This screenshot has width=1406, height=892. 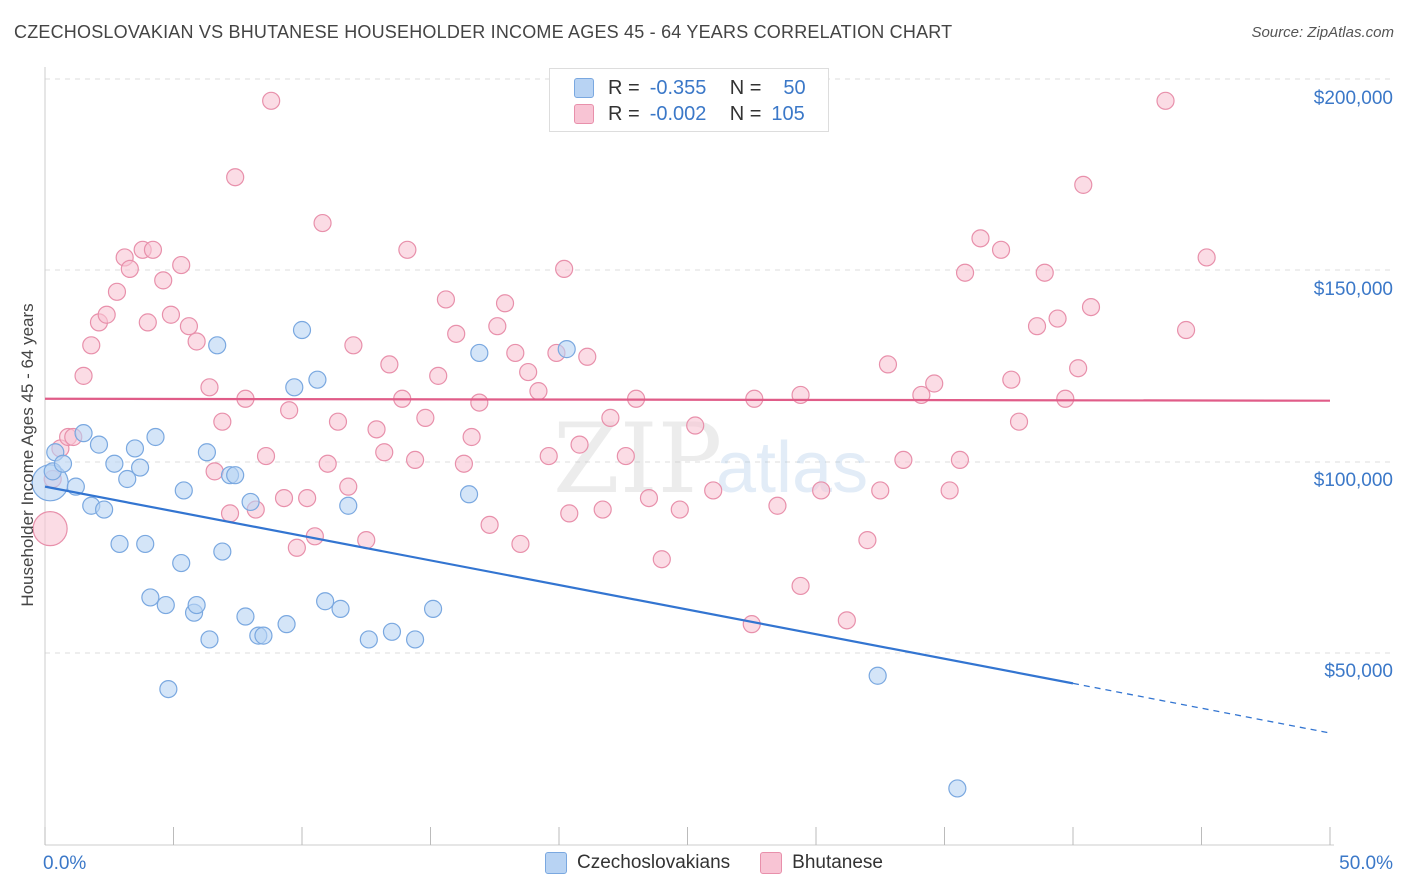 I want to click on legend-swatch-pink, so click(x=771, y=863).